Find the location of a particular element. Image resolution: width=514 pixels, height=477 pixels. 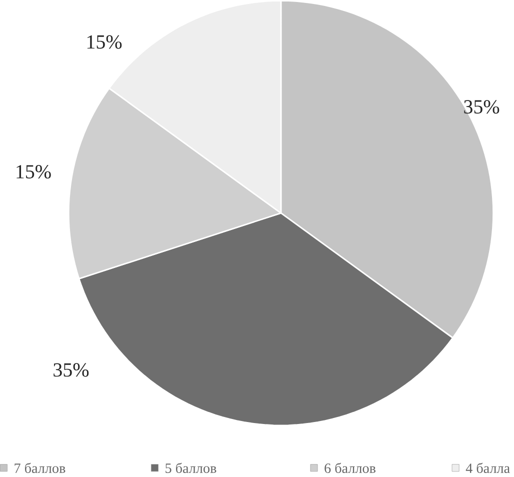

legend-label: 4 балла is located at coordinates (488, 468).